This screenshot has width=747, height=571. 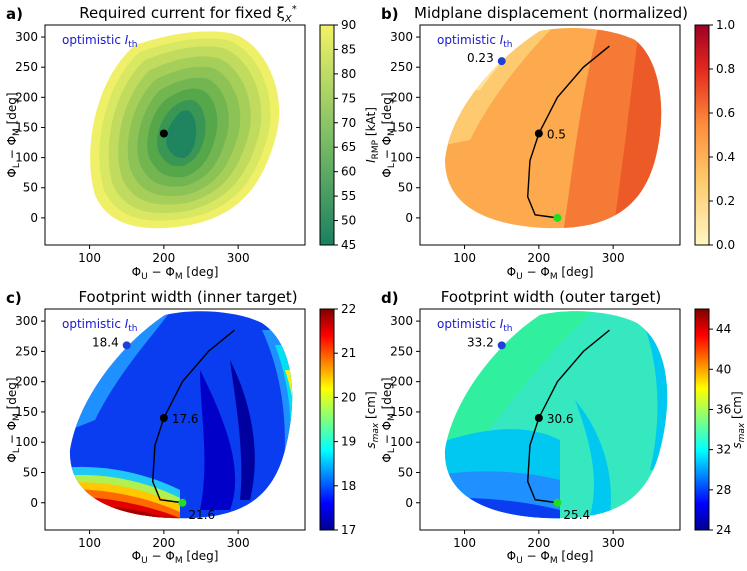 I want to click on panel-d-markers: 33.2 30.6 25.4, so click(x=528, y=428).